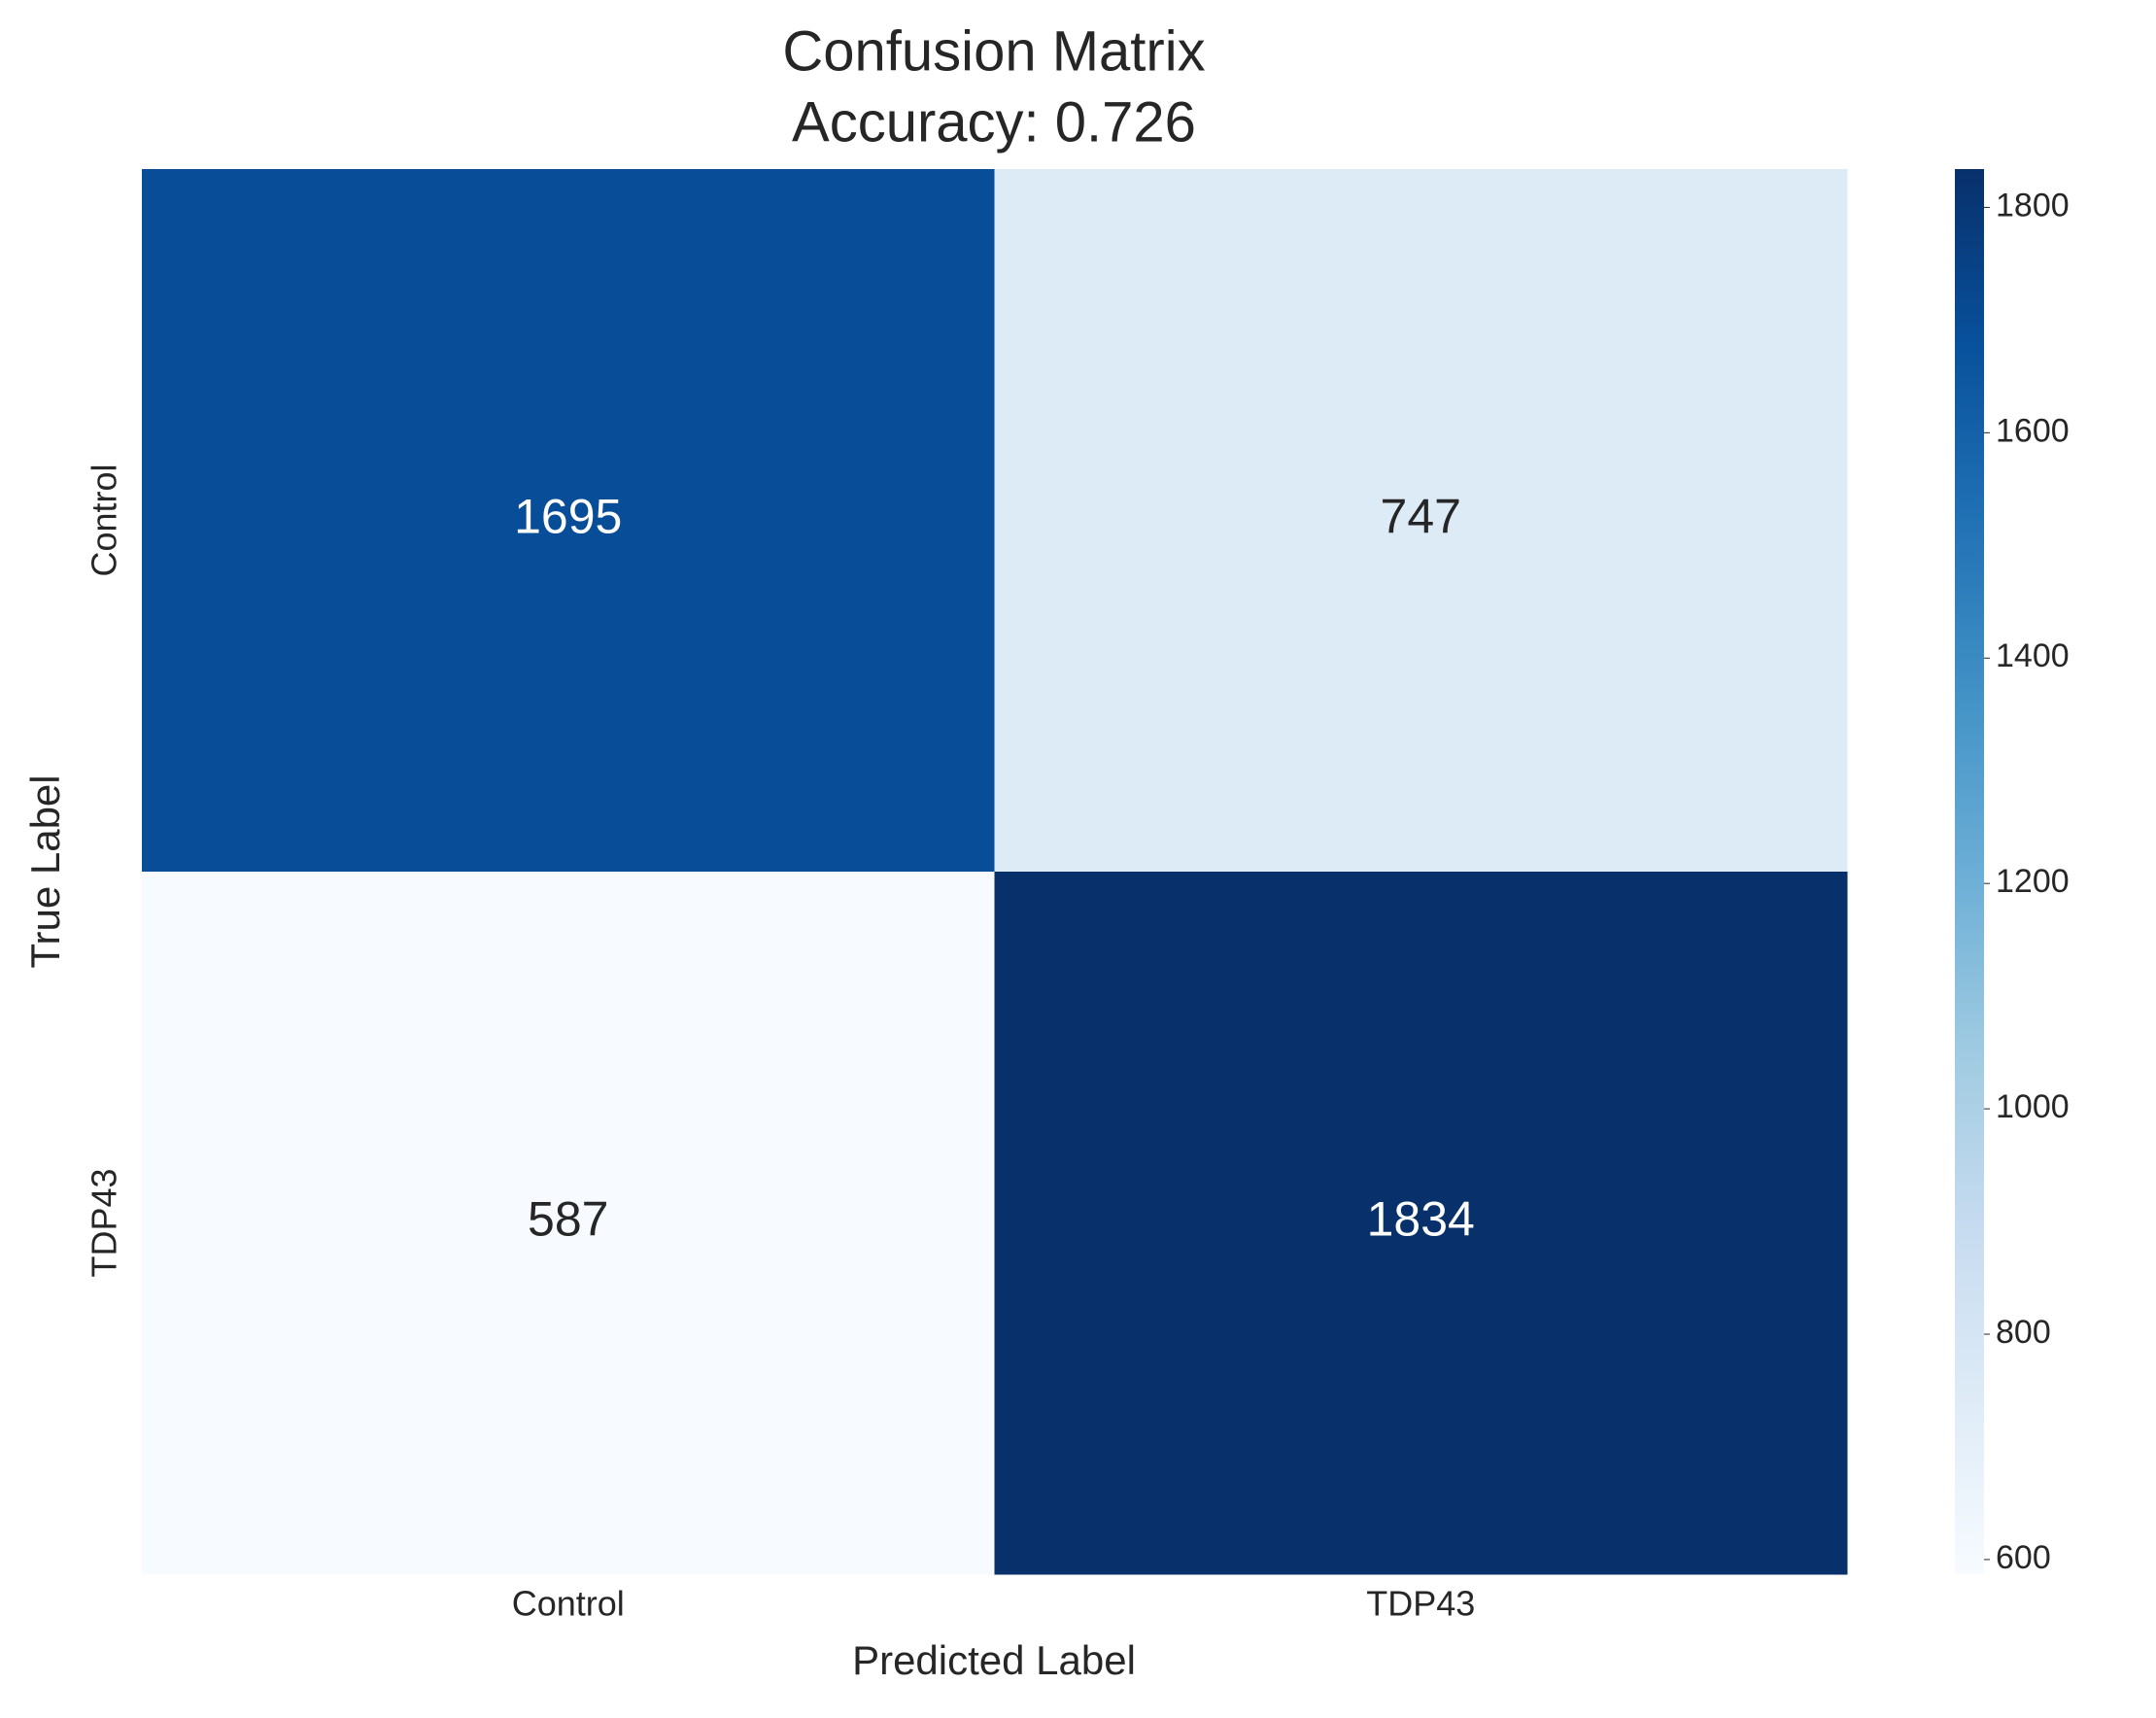  I want to click on x-axis-label: Predicted Label, so click(994, 1660).